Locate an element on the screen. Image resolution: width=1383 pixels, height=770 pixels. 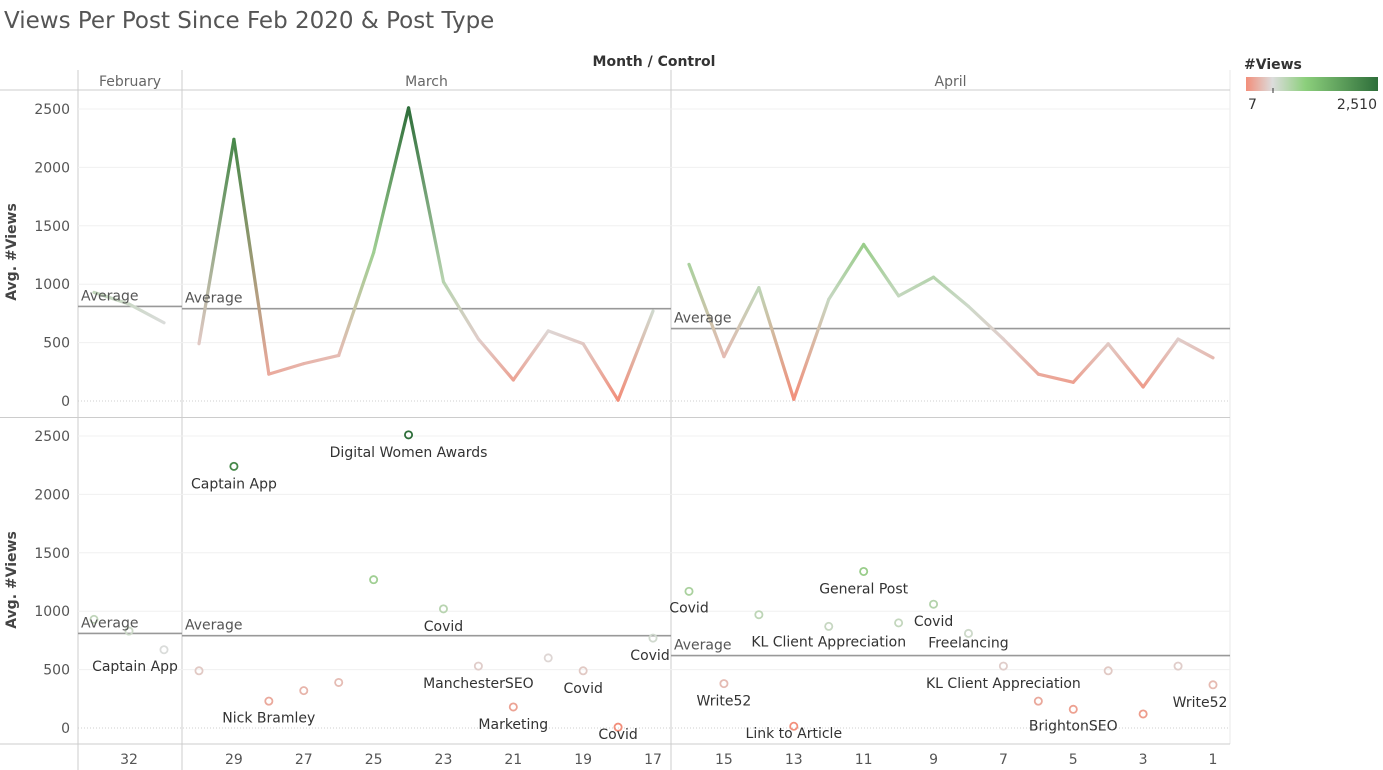
legend-title: #Views is located at coordinates (1273, 65).